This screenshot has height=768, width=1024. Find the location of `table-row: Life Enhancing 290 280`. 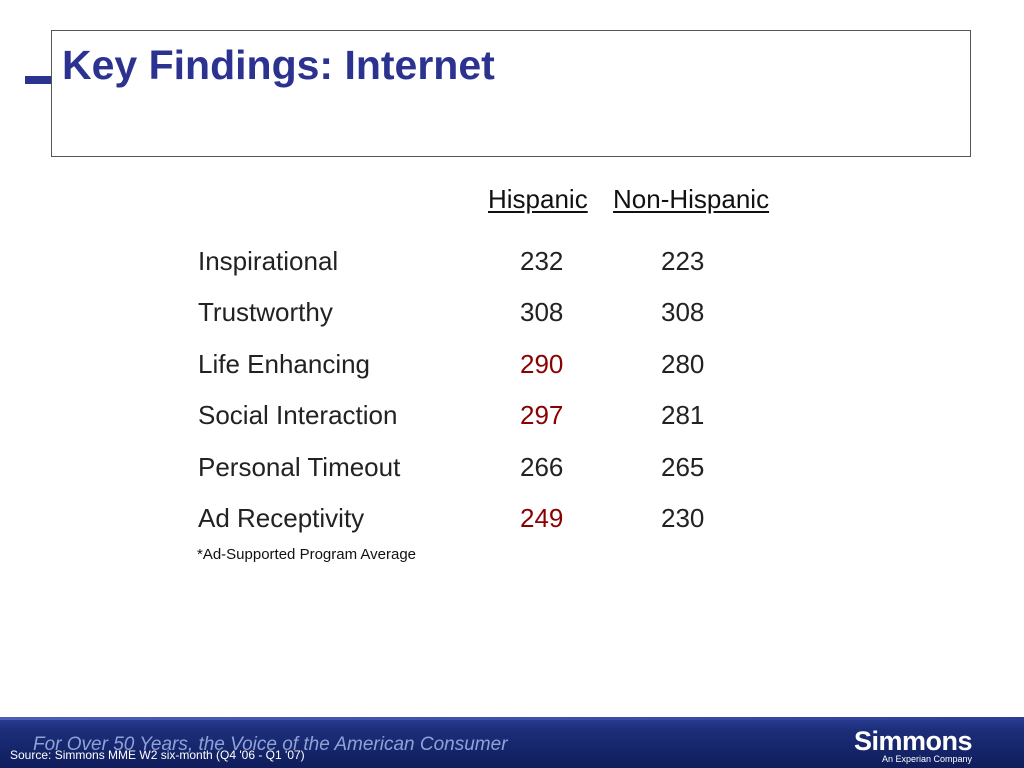

table-row: Life Enhancing 290 280 is located at coordinates (498, 370).